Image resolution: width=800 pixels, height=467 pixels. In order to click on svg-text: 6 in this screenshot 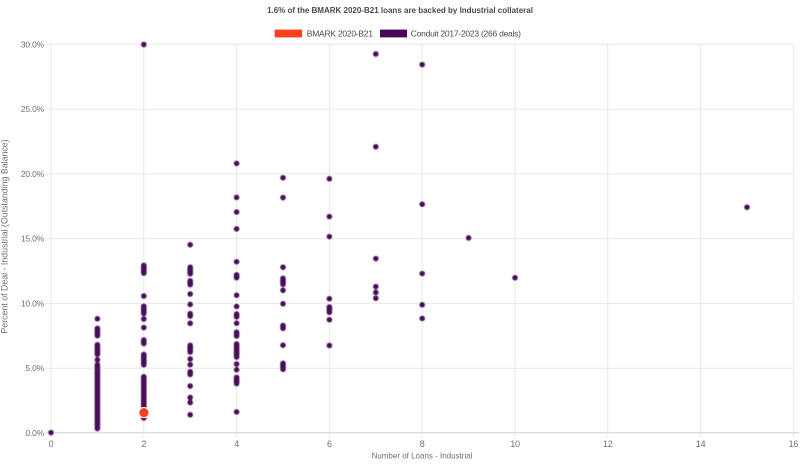, I will do `click(329, 444)`.